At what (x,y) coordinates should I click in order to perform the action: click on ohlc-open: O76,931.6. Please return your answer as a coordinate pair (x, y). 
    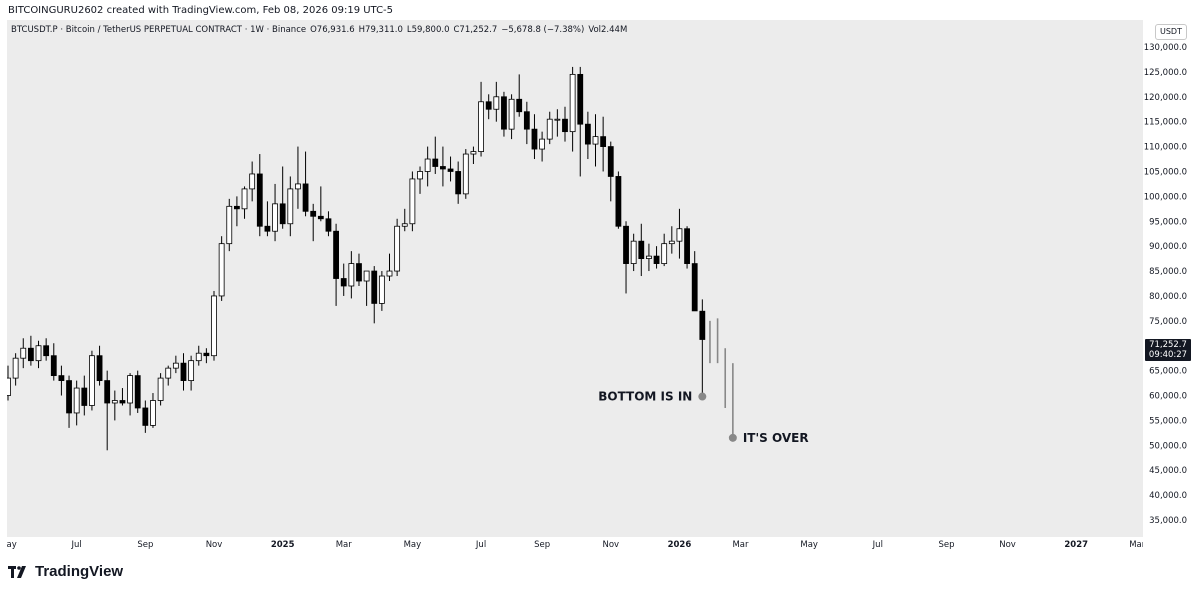
    Looking at the image, I should click on (332, 30).